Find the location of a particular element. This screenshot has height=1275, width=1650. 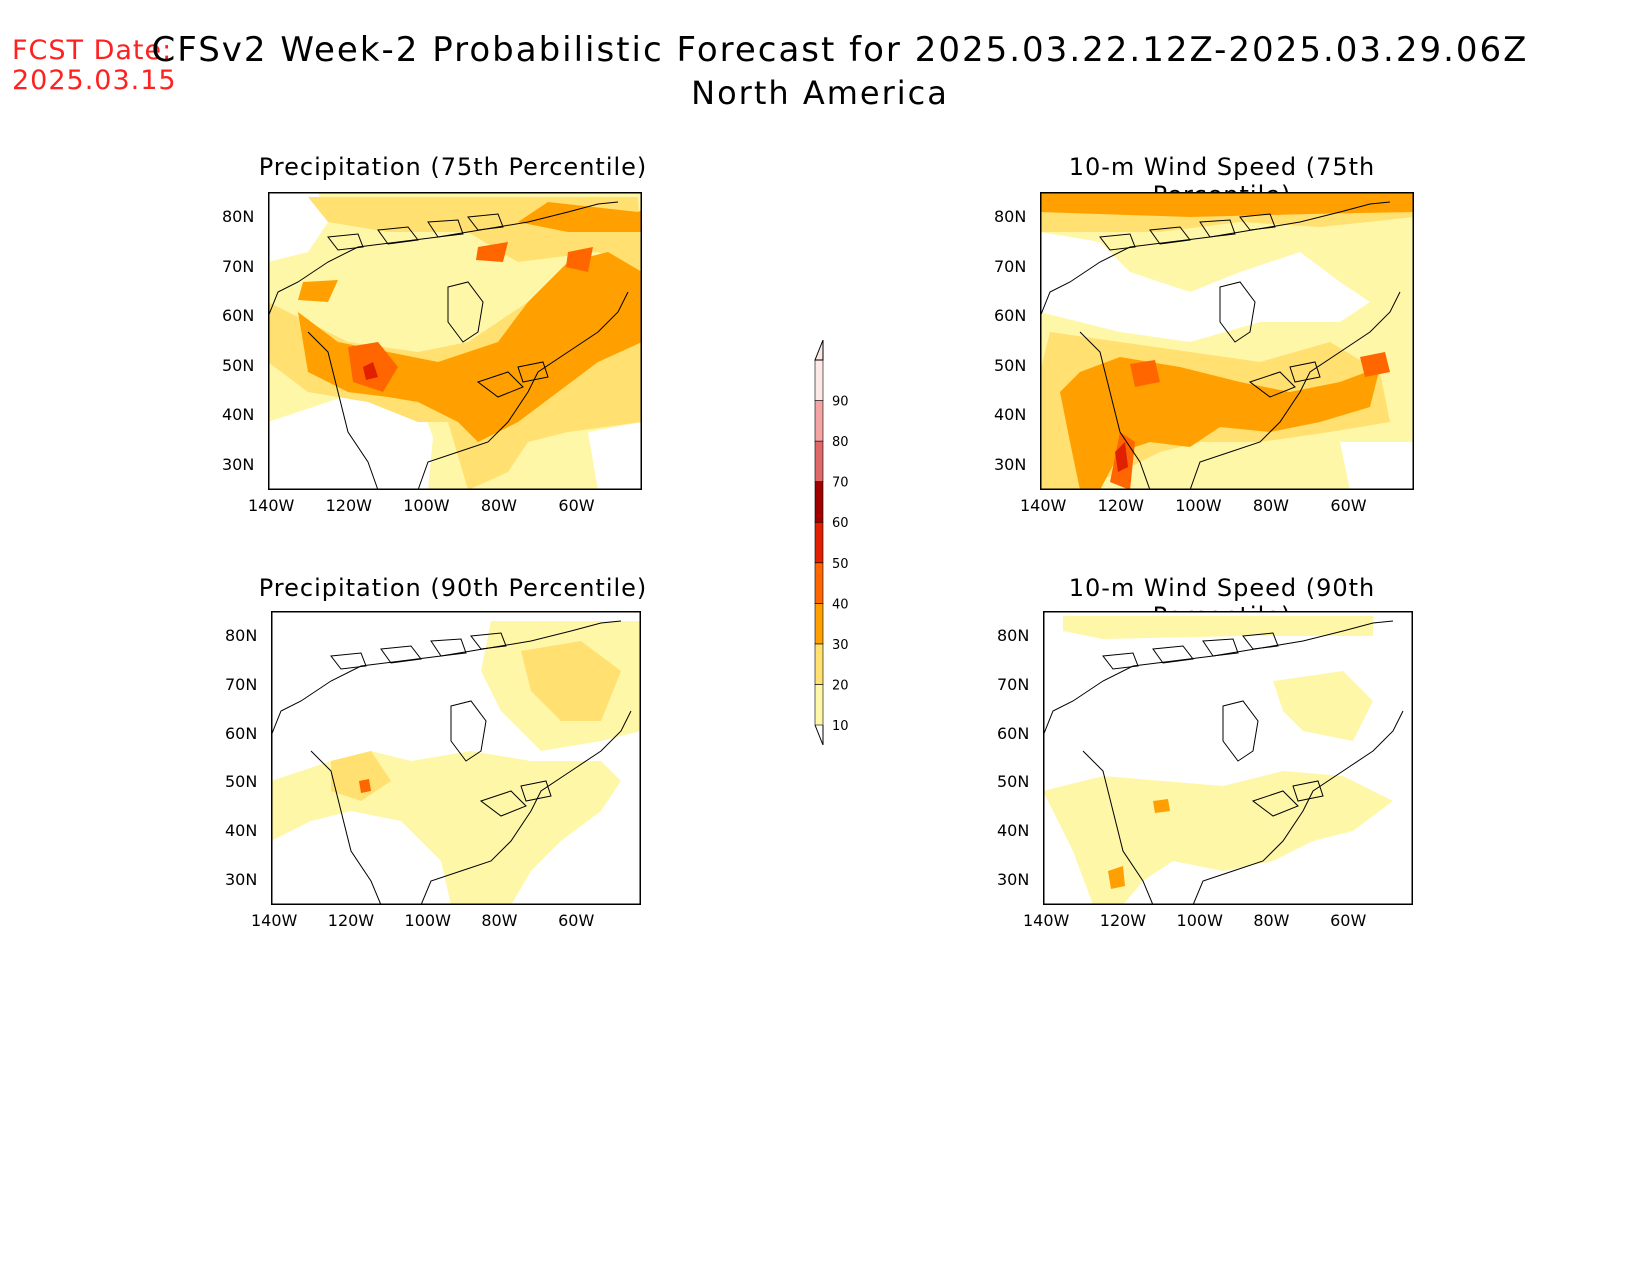

colorbar-level-label: 60 is located at coordinates (840, 523).